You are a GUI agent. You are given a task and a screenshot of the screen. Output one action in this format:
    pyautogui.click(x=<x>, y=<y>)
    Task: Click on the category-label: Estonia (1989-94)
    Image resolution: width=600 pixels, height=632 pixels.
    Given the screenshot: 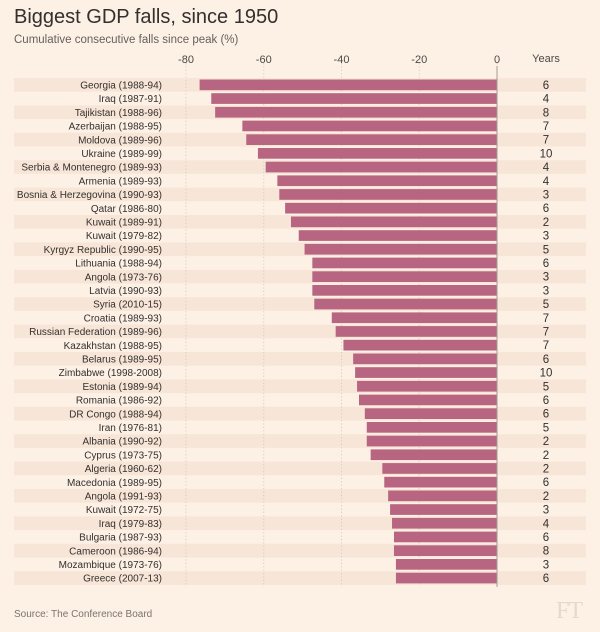 What is the action you would take?
    pyautogui.click(x=123, y=387)
    